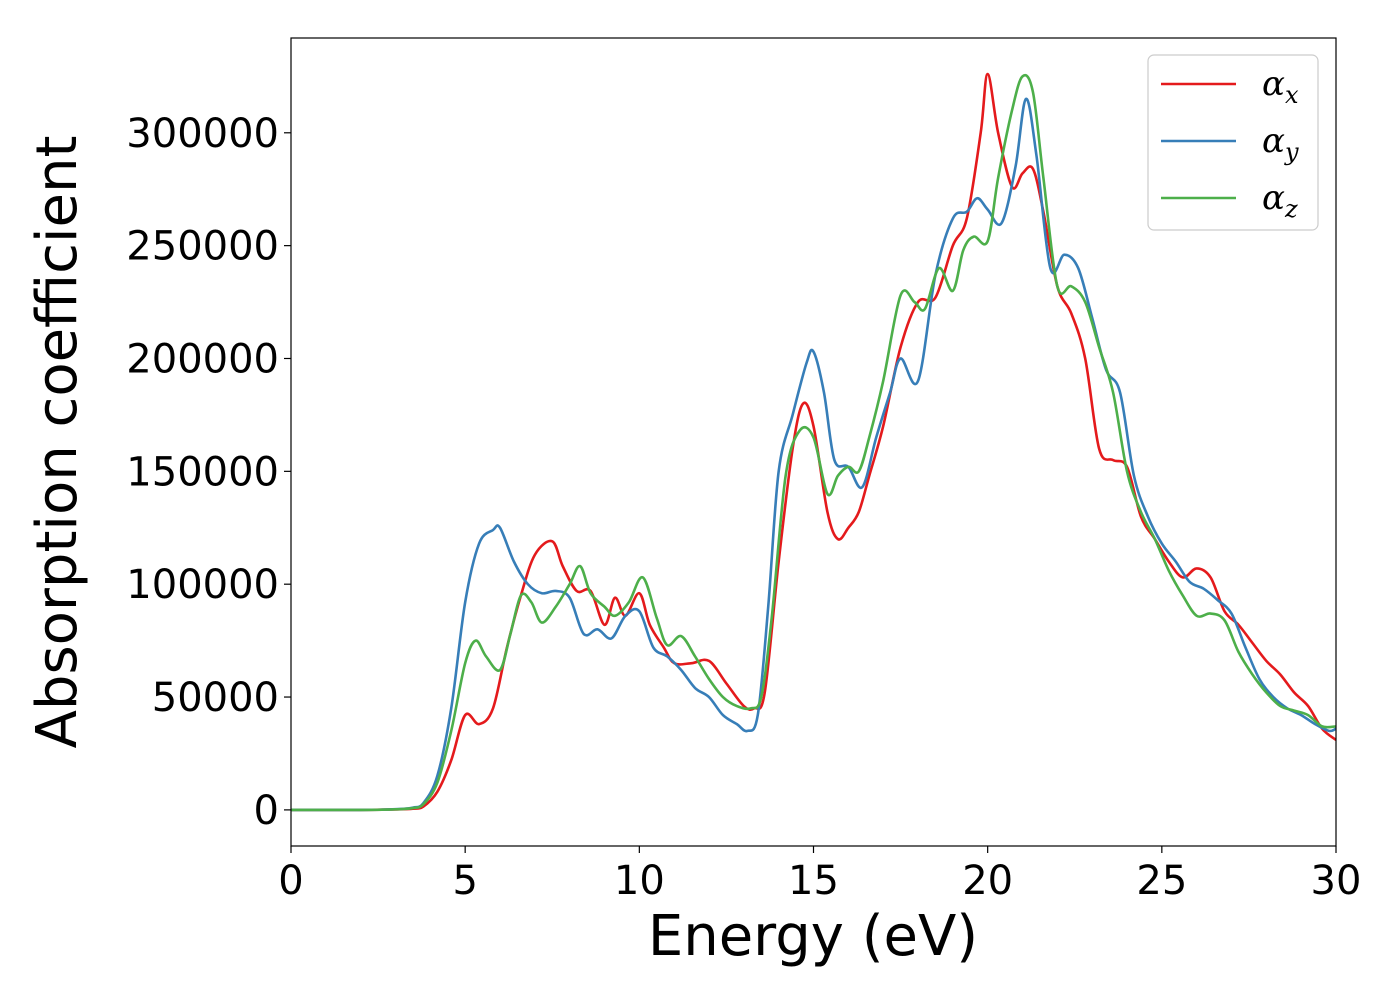 This screenshot has height=1000, width=1400. What do you see at coordinates (1336, 881) in the screenshot?
I see `x-tick-label: 30` at bounding box center [1336, 881].